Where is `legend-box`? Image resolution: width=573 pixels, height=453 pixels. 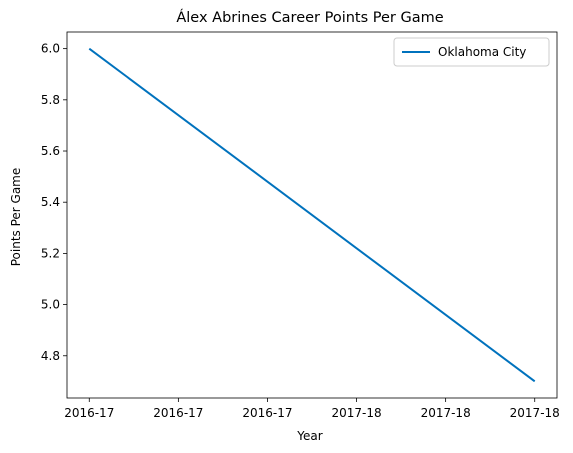
legend-box is located at coordinates (471, 52).